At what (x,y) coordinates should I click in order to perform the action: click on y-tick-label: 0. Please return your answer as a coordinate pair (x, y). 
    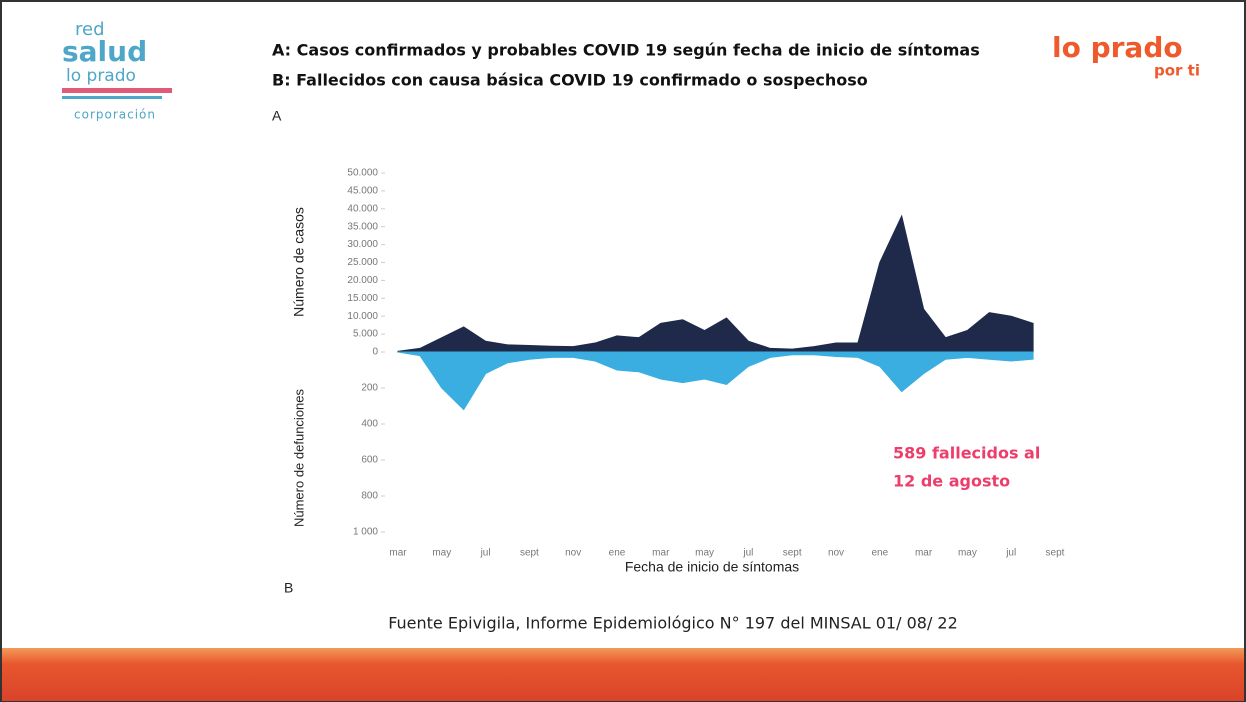
    Looking at the image, I should click on (375, 352).